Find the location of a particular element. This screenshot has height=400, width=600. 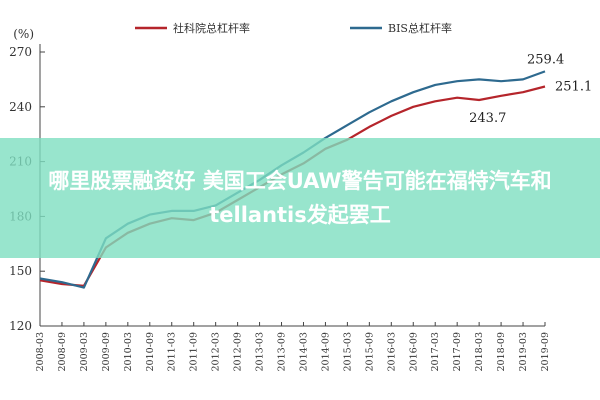

annotation-cass-low: 243.7 is located at coordinates (487, 118).